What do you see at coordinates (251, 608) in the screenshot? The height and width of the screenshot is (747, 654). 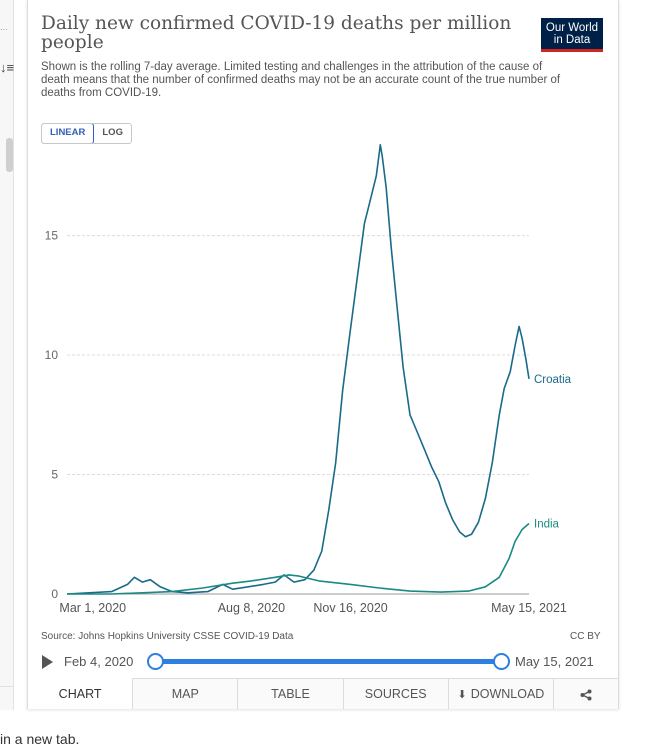 I see `x-tick-label: Aug 8, 2020` at bounding box center [251, 608].